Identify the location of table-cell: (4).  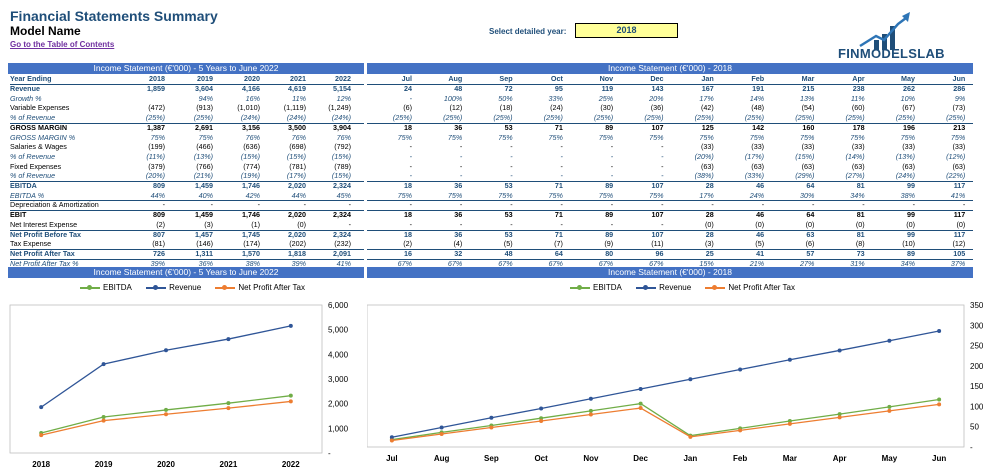
(458, 244).